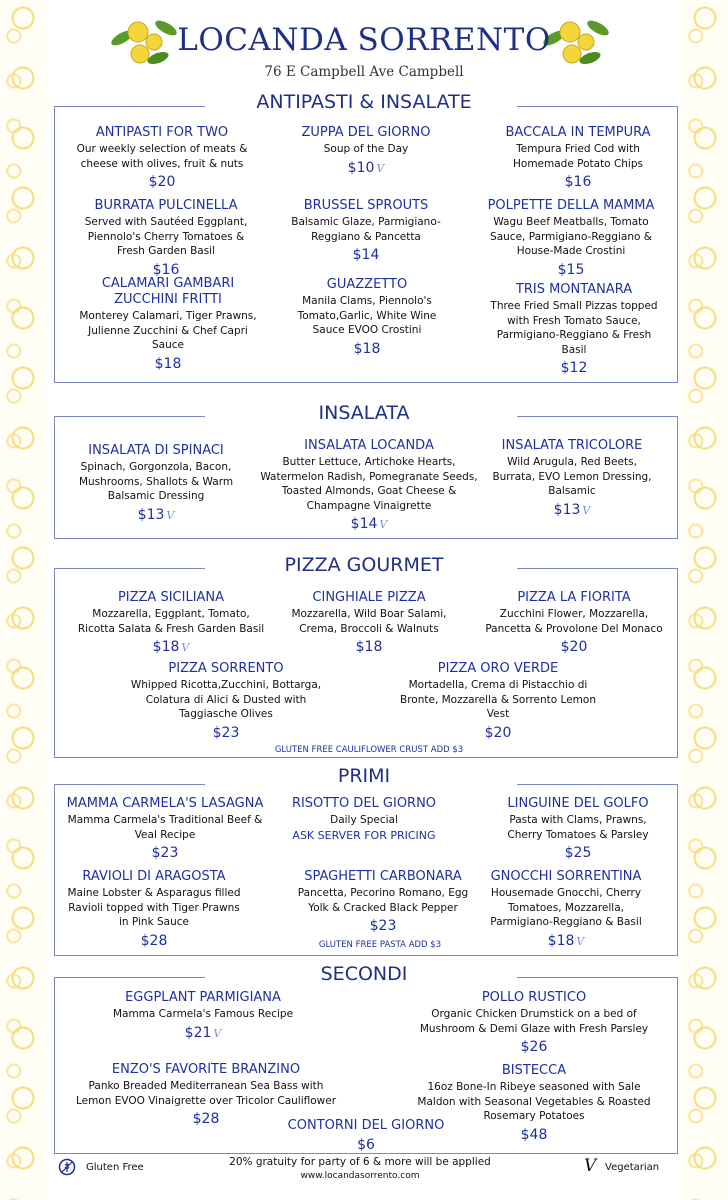 The height and width of the screenshot is (1200, 728). I want to click on item-price: $26, so click(534, 1047).